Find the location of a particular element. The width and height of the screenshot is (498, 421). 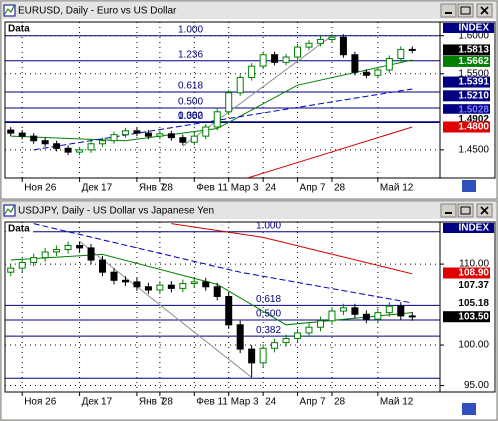

y-tick-label: 95.00 is located at coordinates (476, 385).